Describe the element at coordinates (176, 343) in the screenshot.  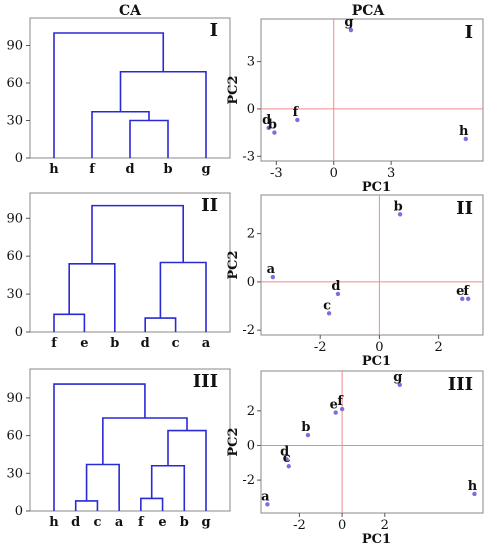
I see `dendrogram-leaf-label-II: c` at that location.